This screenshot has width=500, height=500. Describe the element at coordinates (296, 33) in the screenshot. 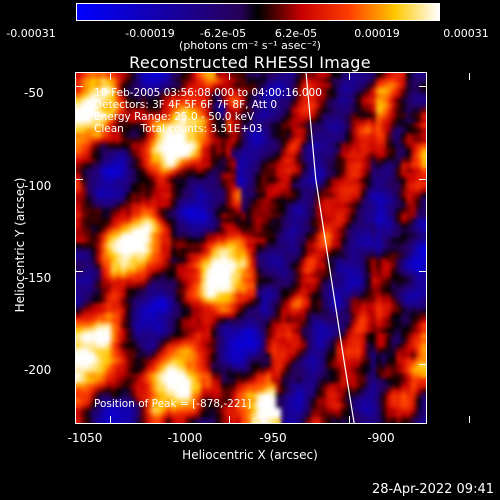

I see `colorbar-tick: 6.2e-05` at that location.